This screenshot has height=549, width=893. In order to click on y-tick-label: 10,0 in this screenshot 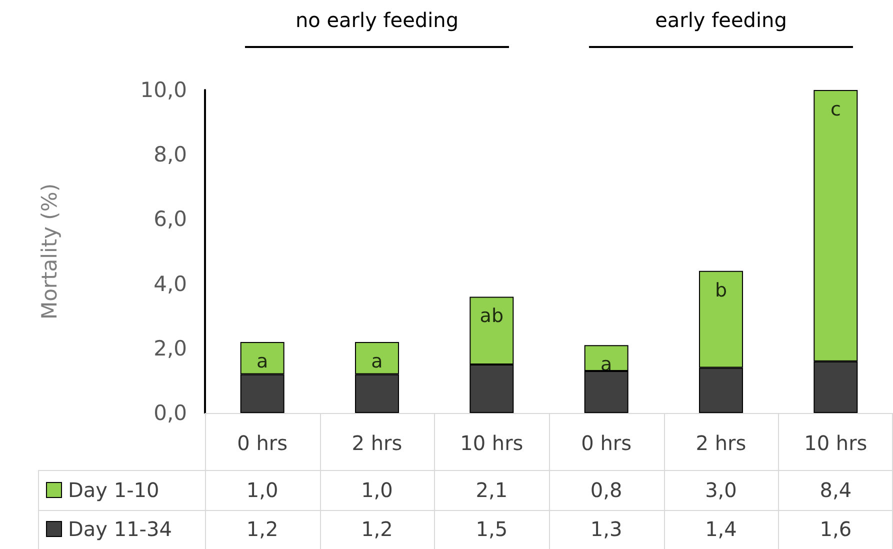, I will do `click(163, 90)`.